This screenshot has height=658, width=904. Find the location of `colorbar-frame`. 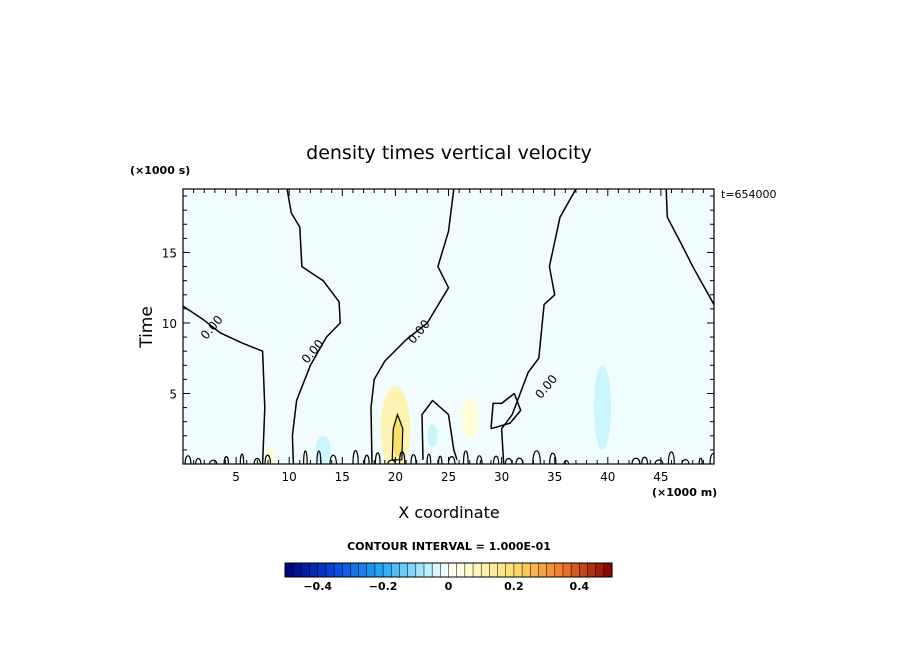

colorbar-frame is located at coordinates (448, 570).